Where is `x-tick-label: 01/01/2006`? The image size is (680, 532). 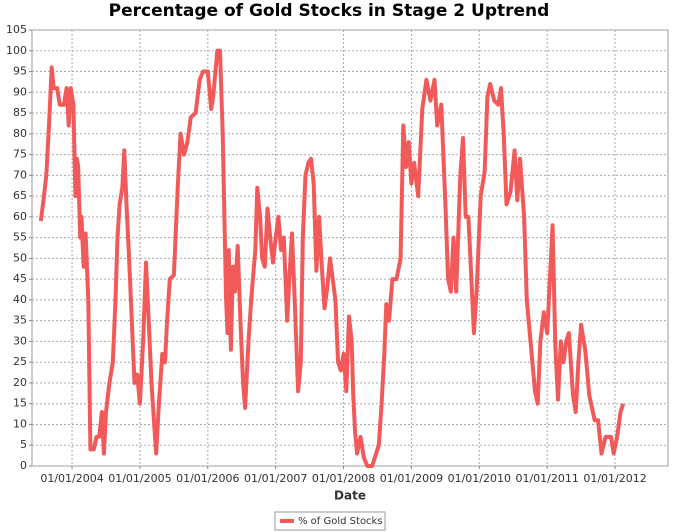
x-tick-label: 01/01/2006 is located at coordinates (207, 478).